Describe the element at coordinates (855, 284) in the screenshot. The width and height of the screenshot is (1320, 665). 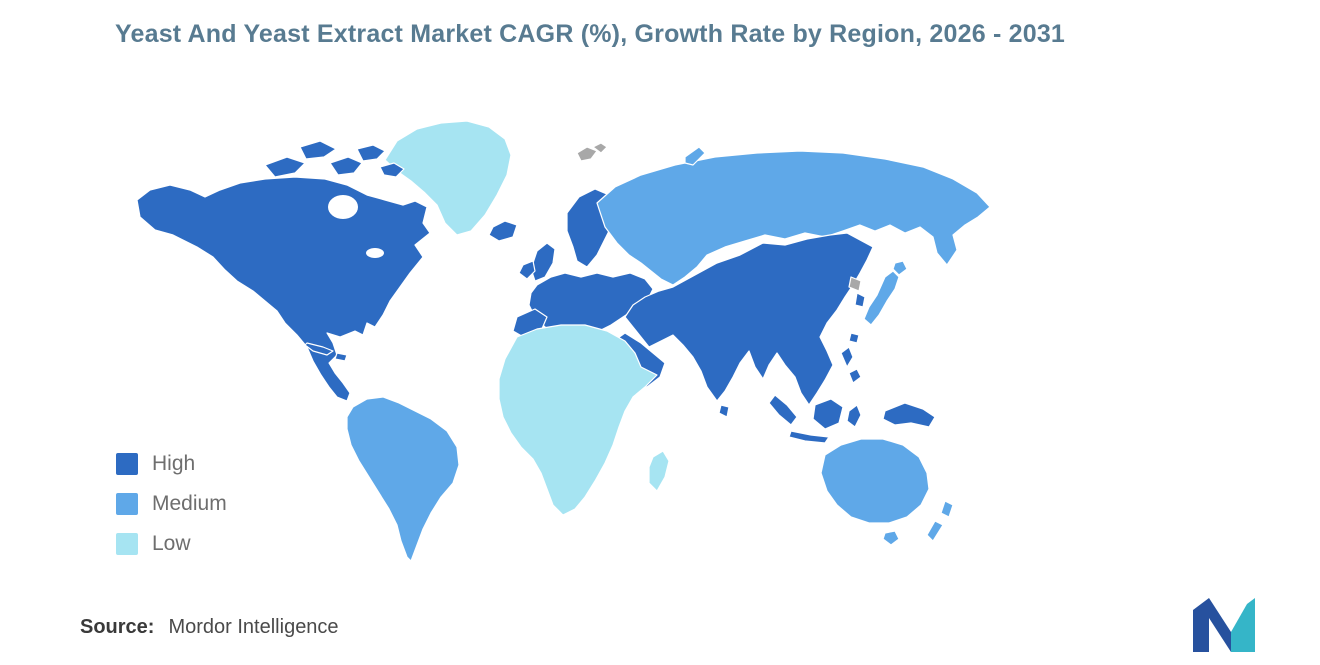
I see `region-north-korea` at that location.